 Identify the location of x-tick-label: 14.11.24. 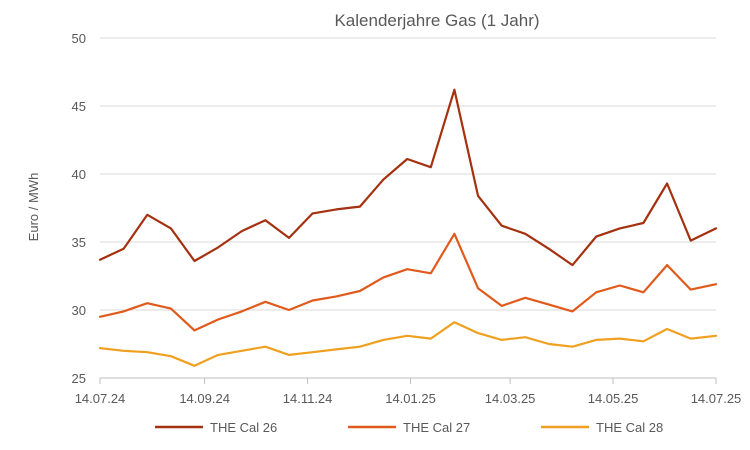
(308, 398).